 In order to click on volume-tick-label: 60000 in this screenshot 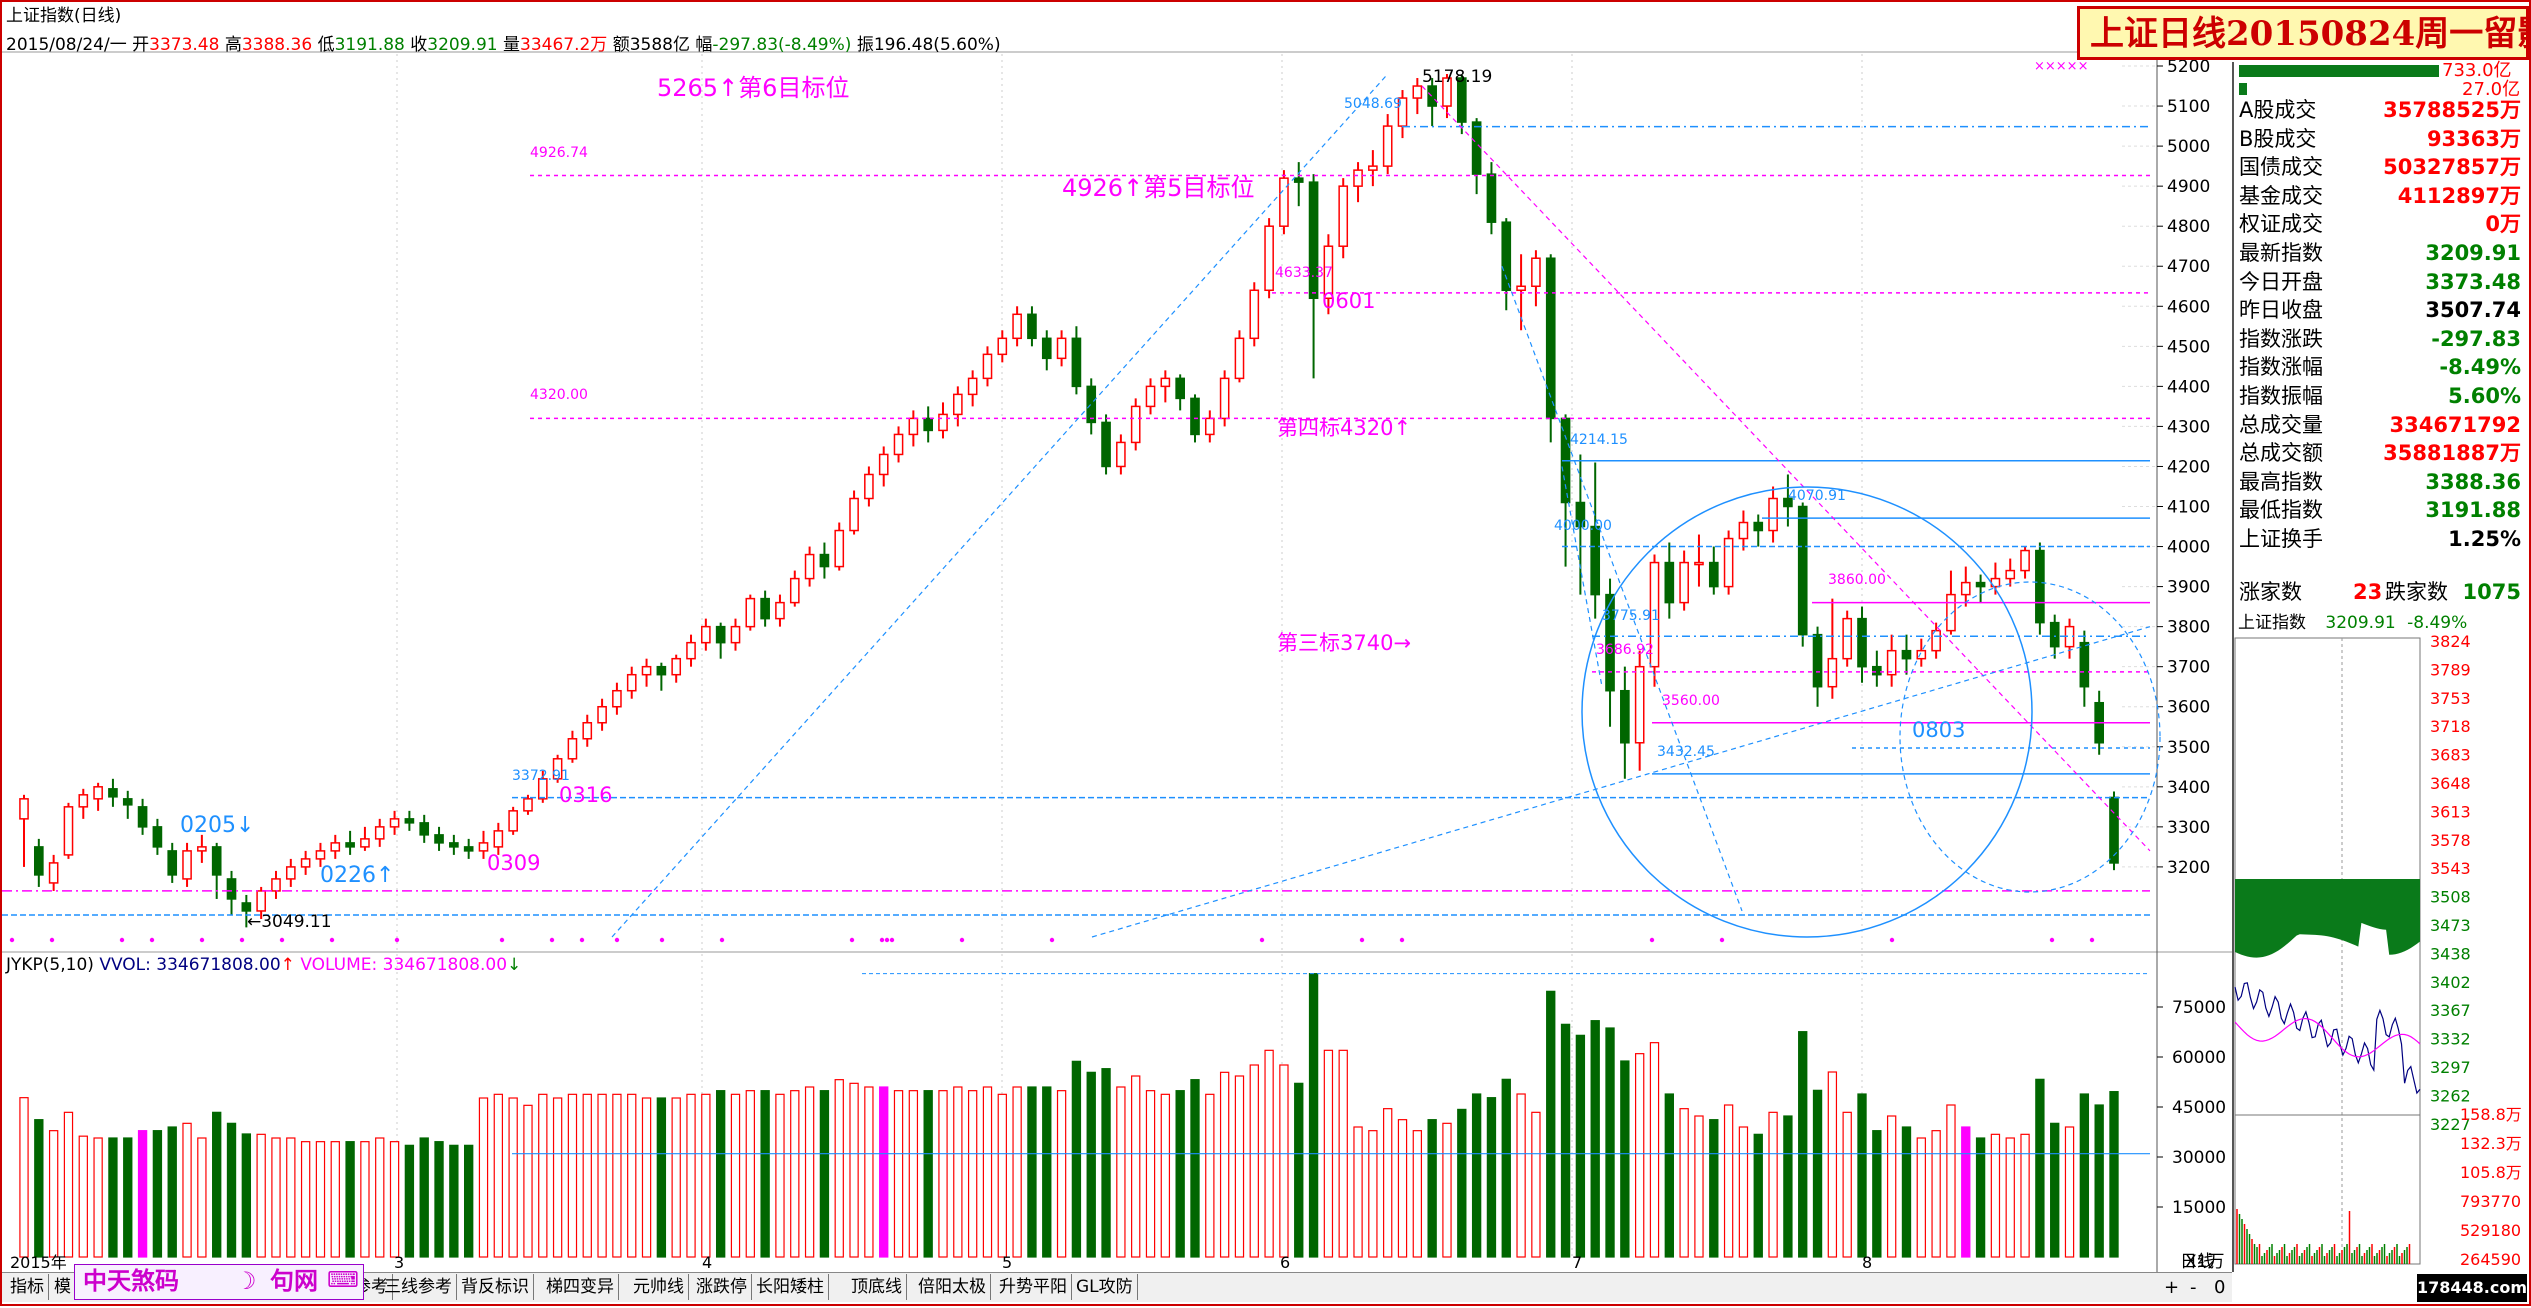, I will do `click(2199, 1058)`.